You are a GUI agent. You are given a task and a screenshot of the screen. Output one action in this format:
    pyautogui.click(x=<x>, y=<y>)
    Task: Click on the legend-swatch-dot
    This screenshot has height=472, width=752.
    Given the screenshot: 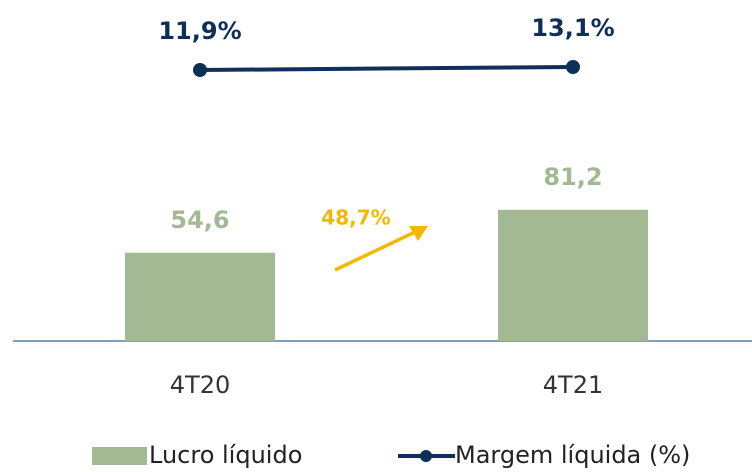 What is the action you would take?
    pyautogui.click(x=426, y=456)
    